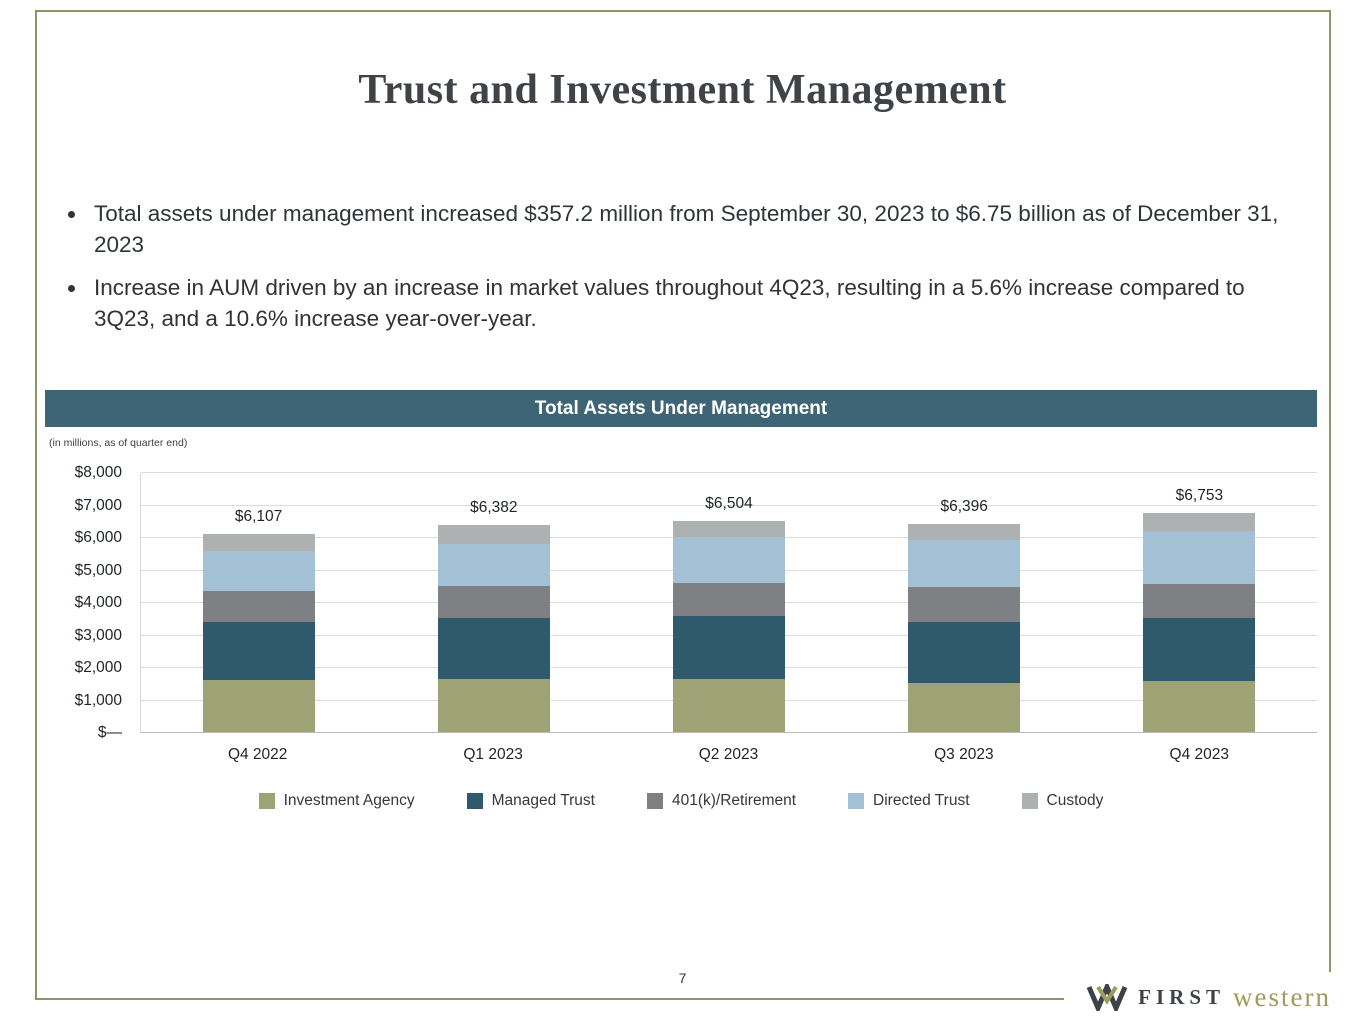 Image resolution: width=1365 pixels, height=1024 pixels. Describe the element at coordinates (734, 800) in the screenshot. I see `legend-label: 401(k)/Retirement` at that location.